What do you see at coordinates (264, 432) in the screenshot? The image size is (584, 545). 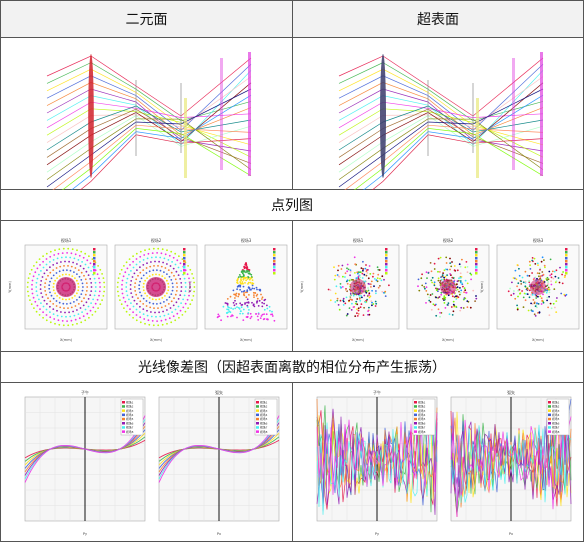 I see `ray-legend-label: 视场8` at bounding box center [264, 432].